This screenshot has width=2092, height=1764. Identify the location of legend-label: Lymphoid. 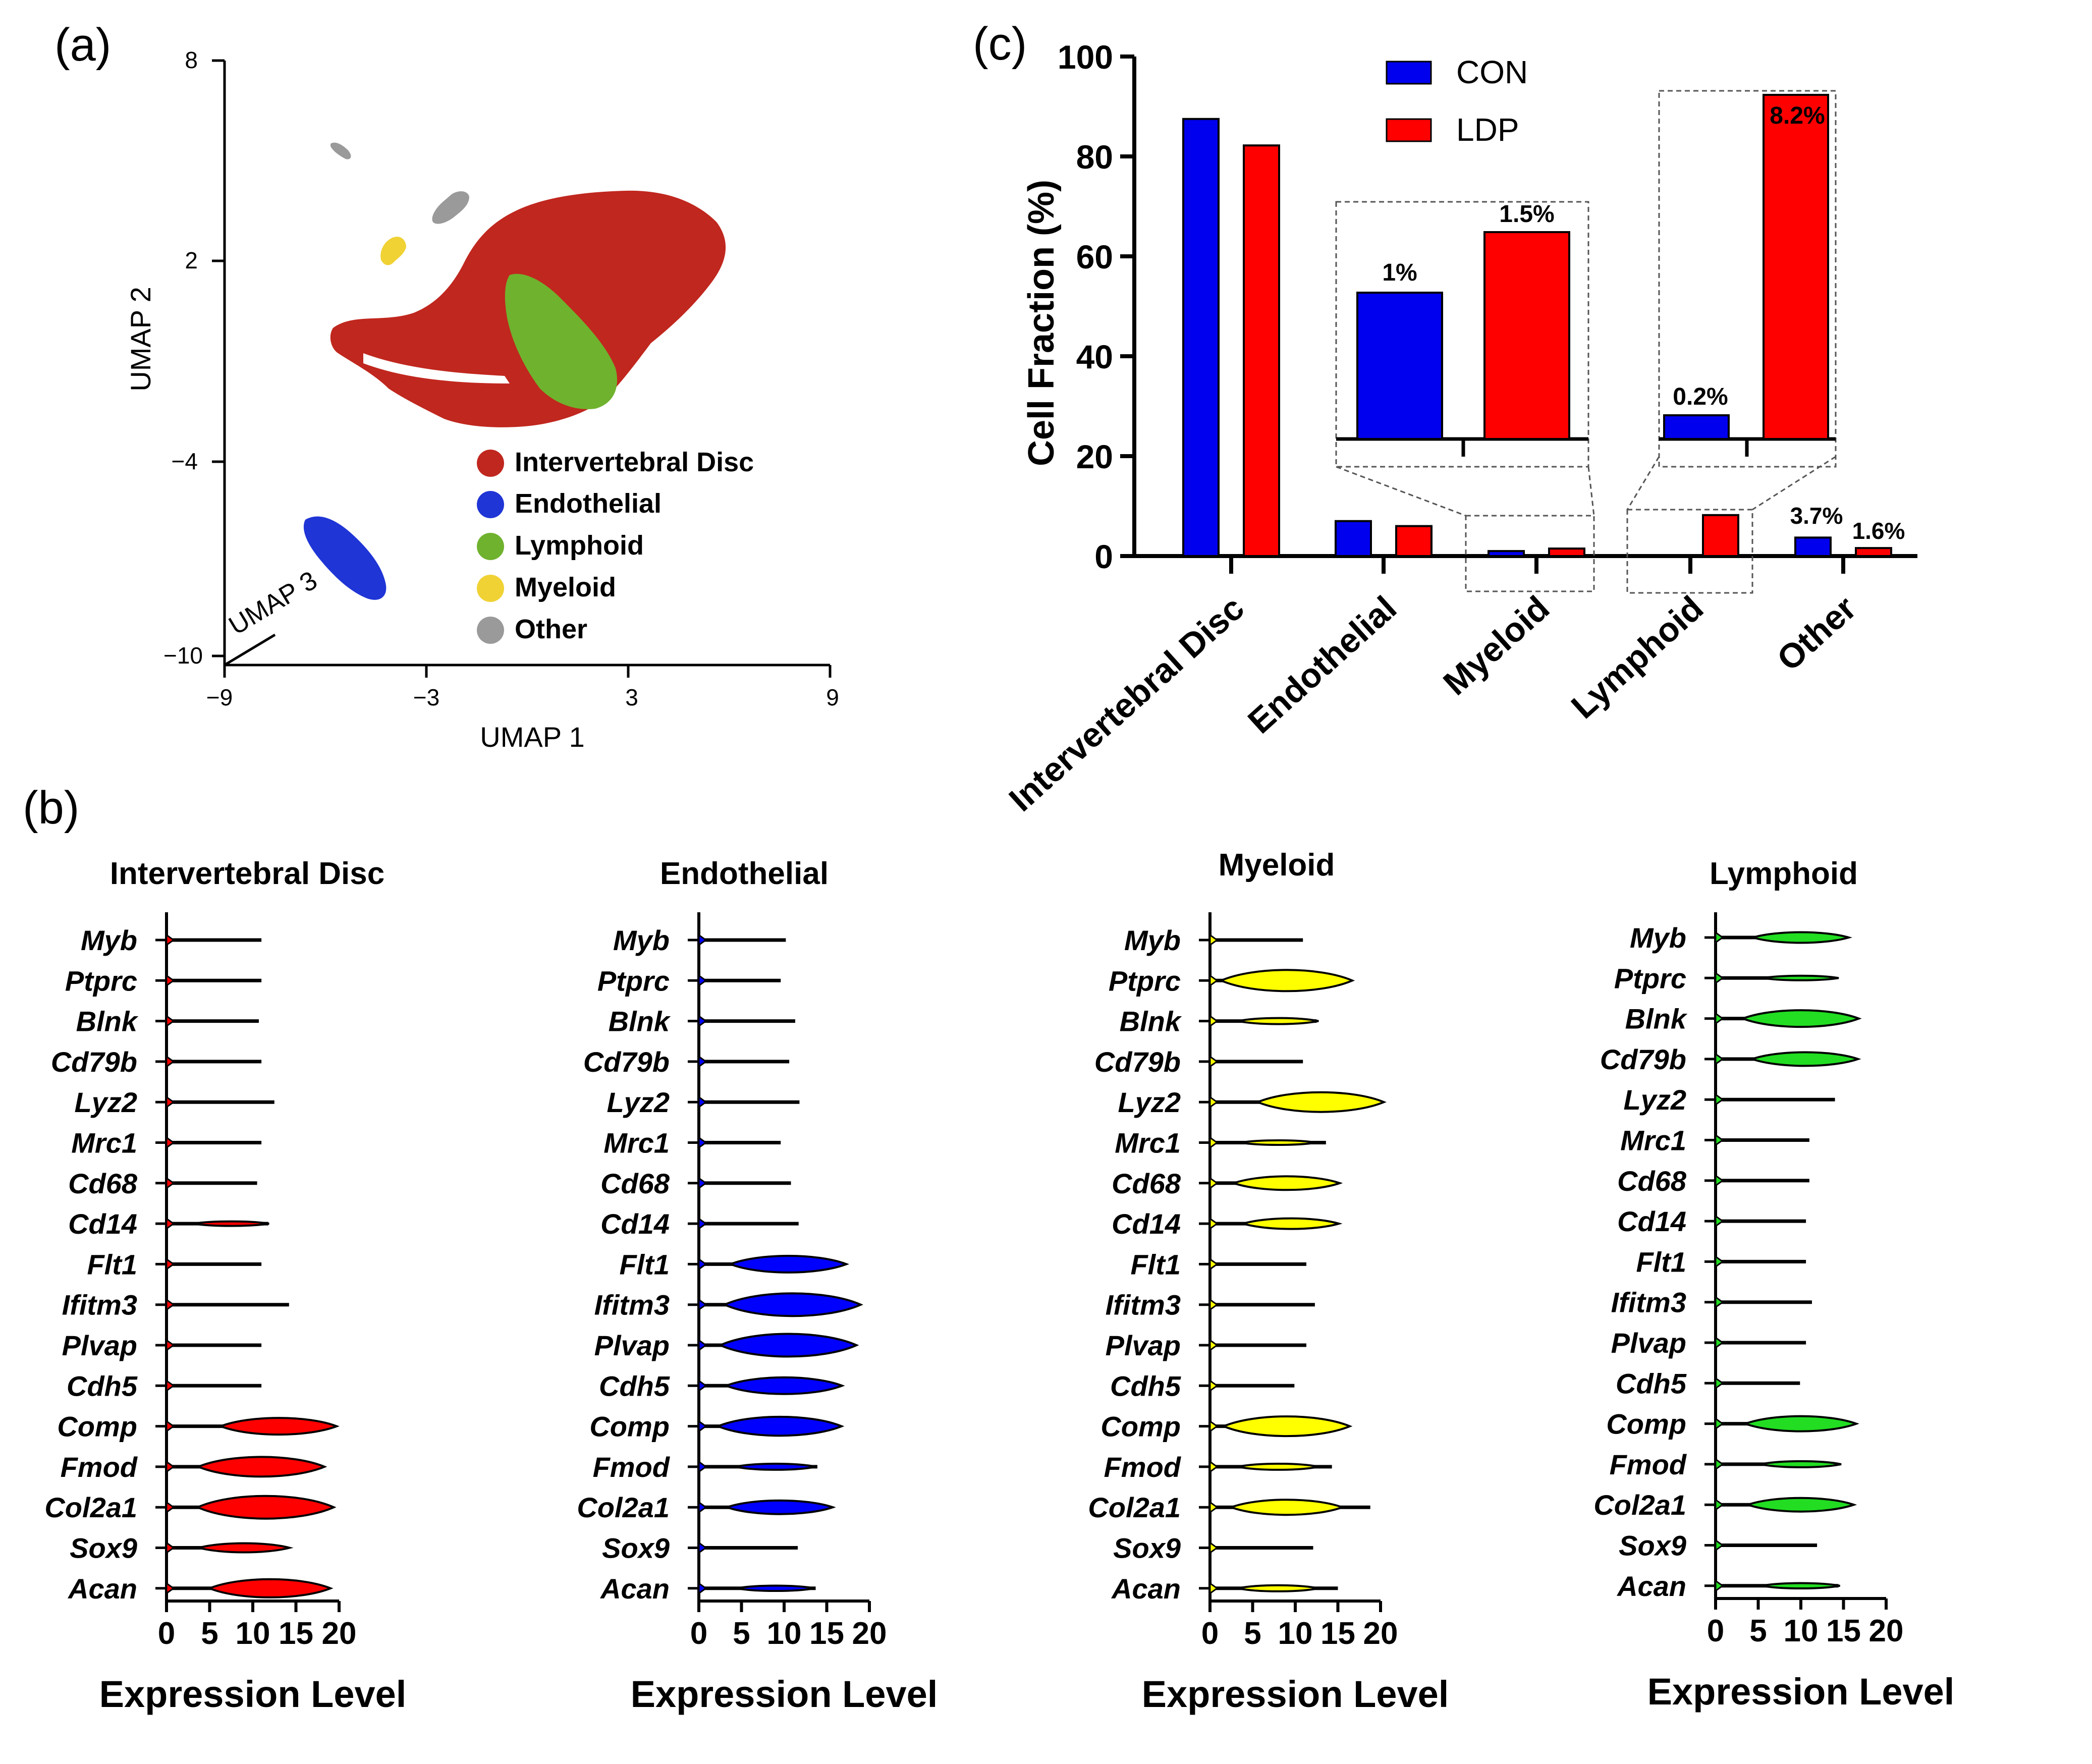
(579, 545).